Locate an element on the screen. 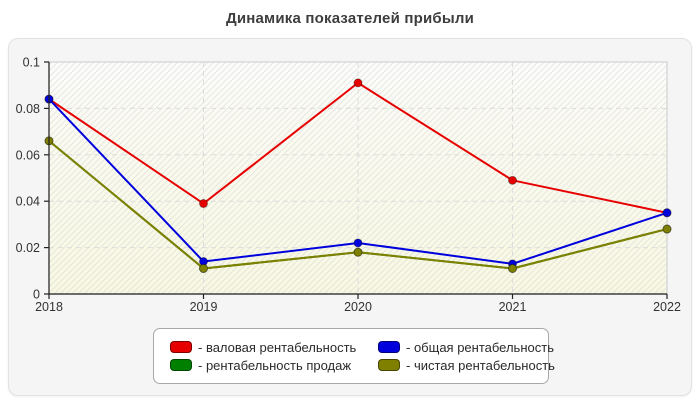 This screenshot has height=400, width=700. legend-label: - чистая рентабельность is located at coordinates (480, 365).